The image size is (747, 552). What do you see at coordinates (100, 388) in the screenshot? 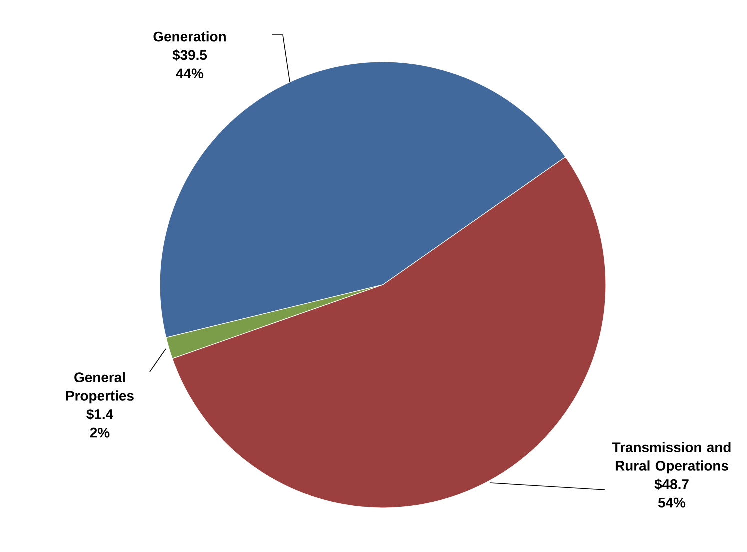
I see `slice-label: General Properties` at bounding box center [100, 388].